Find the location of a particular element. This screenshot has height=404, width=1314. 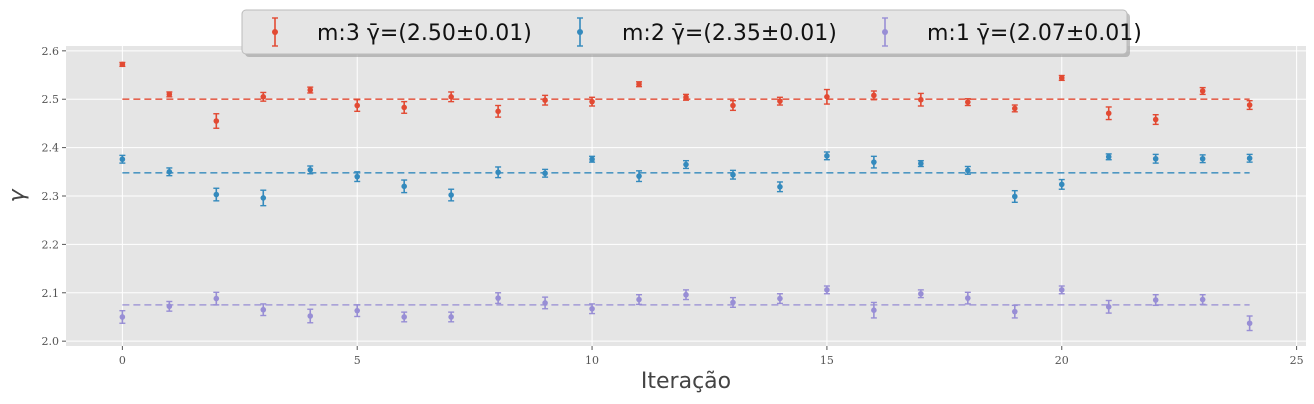

legend-box is located at coordinates (684, 32).